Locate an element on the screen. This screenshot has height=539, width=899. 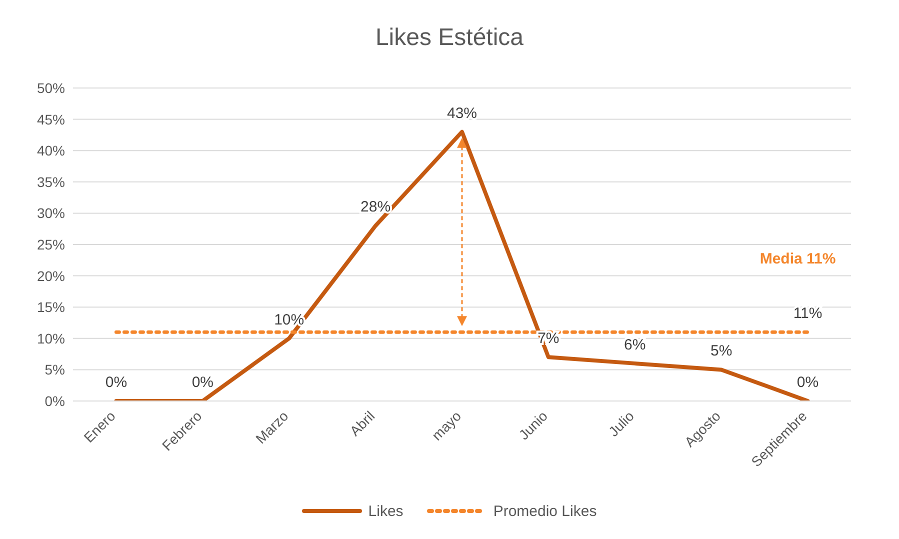
data-label: 6% is located at coordinates (635, 345).